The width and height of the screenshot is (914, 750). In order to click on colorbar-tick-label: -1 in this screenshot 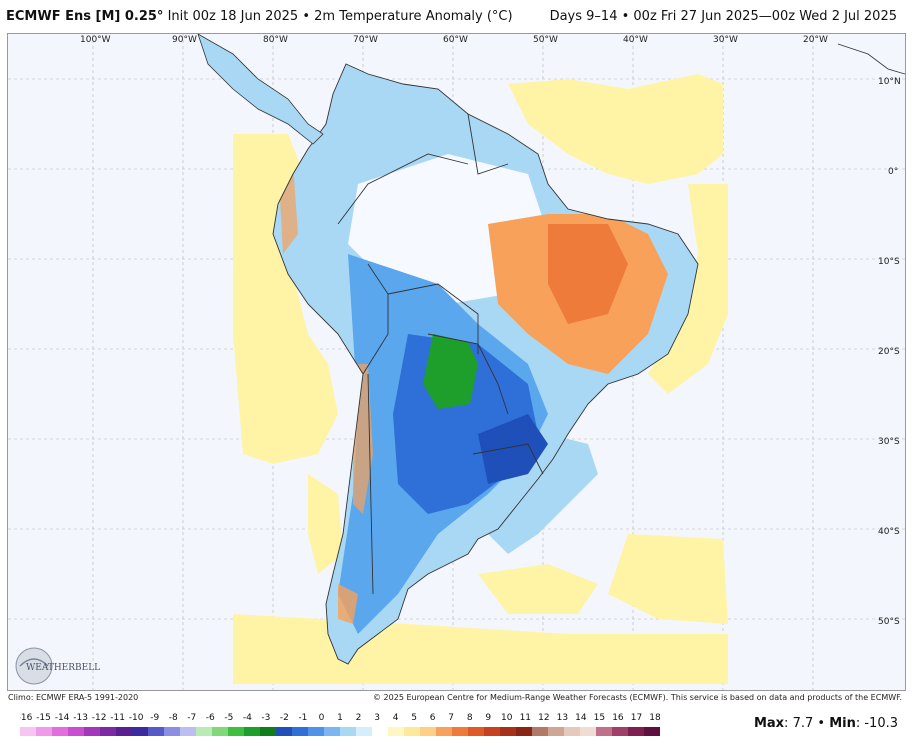, I will do `click(302, 718)`.